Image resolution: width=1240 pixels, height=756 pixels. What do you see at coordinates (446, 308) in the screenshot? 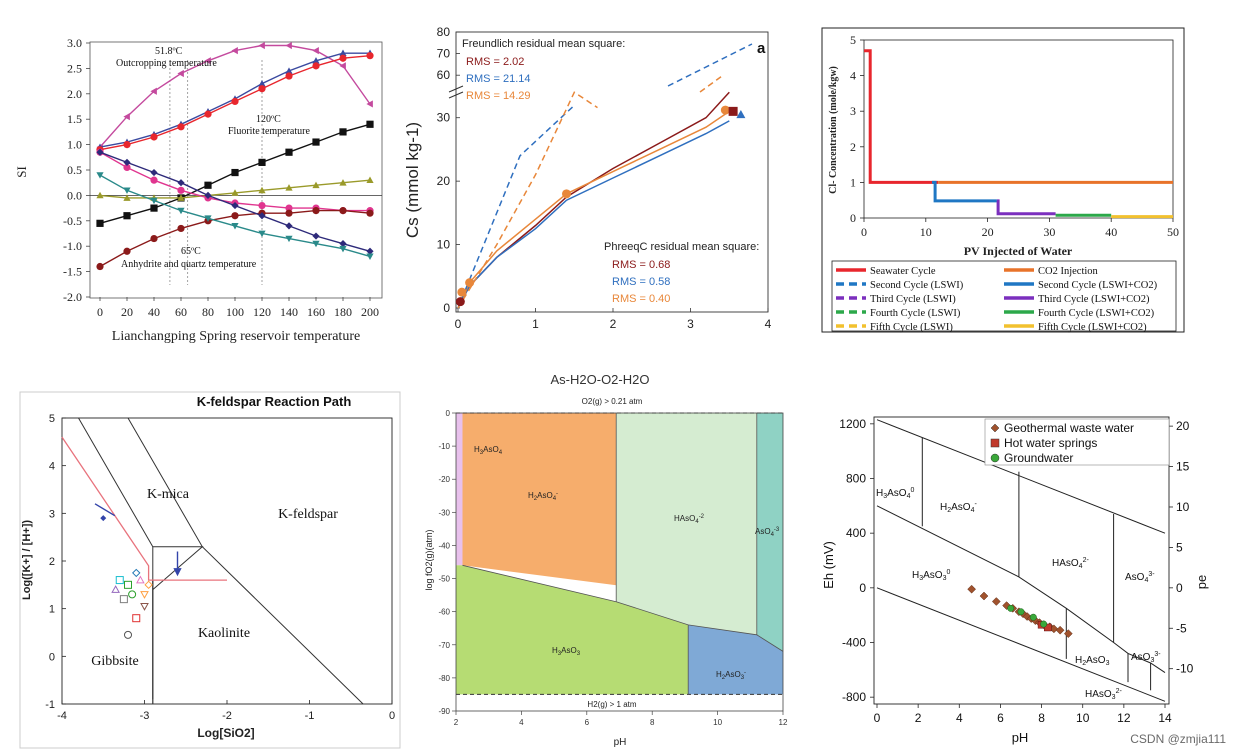
I see `cs-y-tick-label: 0` at bounding box center [446, 308].